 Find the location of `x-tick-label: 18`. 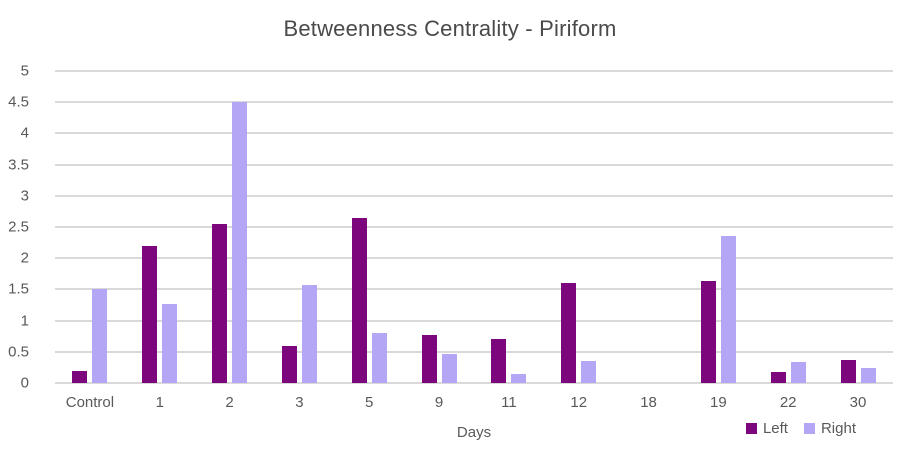

x-tick-label: 18 is located at coordinates (648, 402).